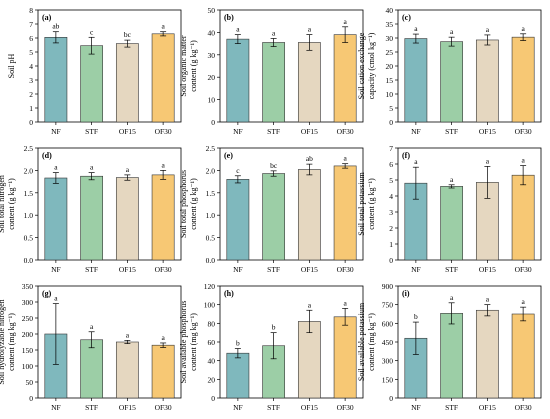 This screenshot has height=419, width=550. What do you see at coordinates (29, 238) in the screenshot?
I see `y-tick-label: 0.5` at bounding box center [29, 238].